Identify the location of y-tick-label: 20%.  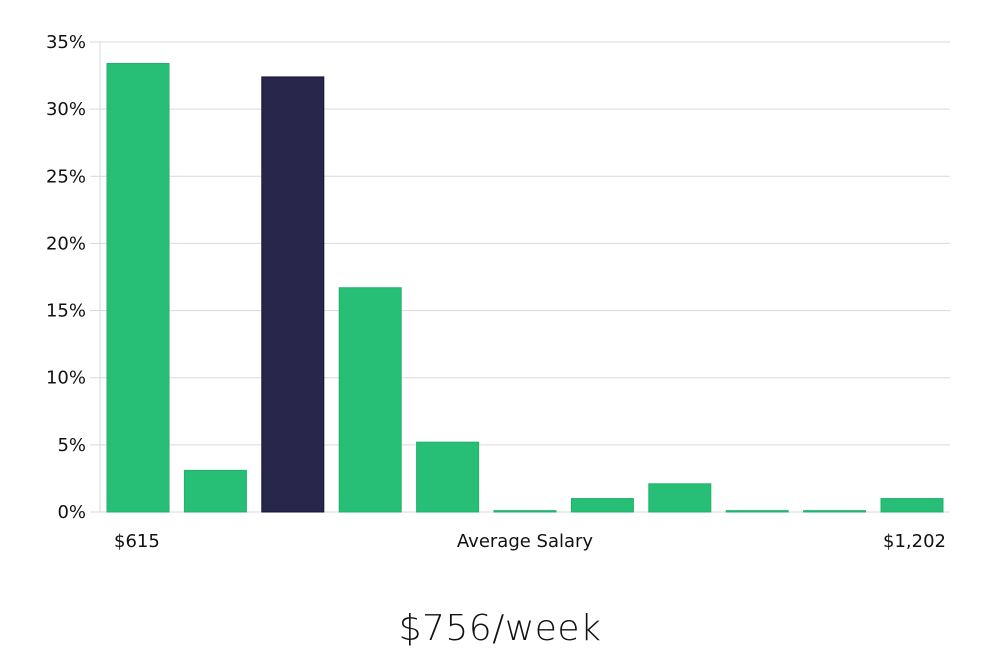
(66, 243).